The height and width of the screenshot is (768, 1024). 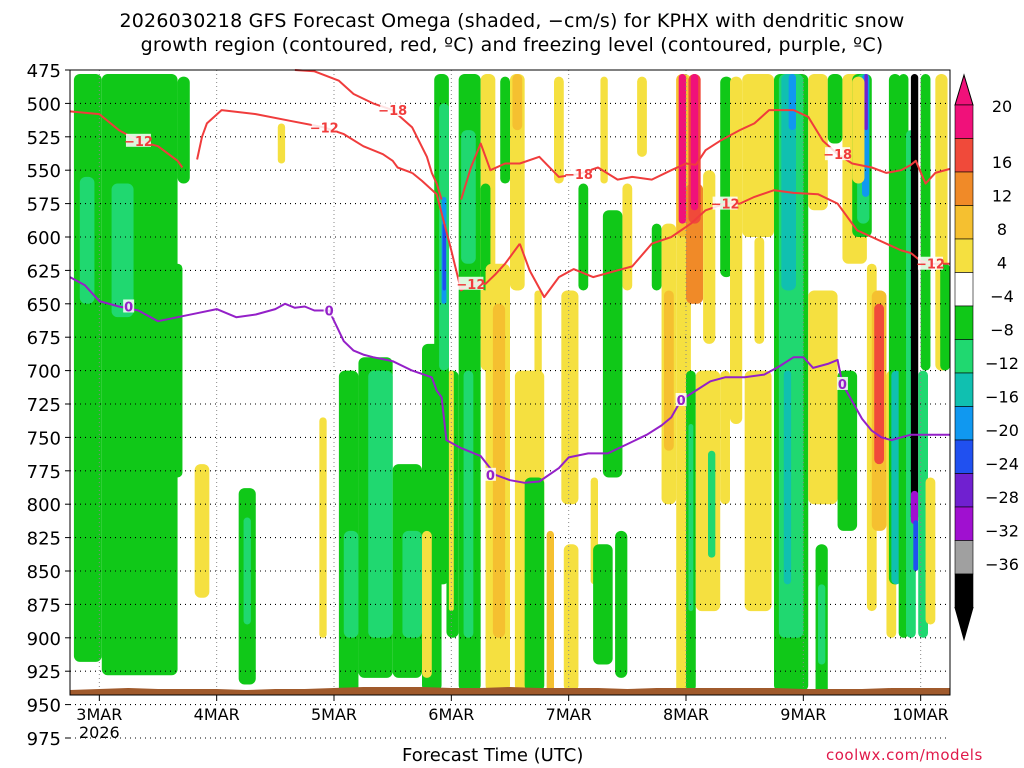 I want to click on y-tick-label: 475, so click(x=44, y=71).